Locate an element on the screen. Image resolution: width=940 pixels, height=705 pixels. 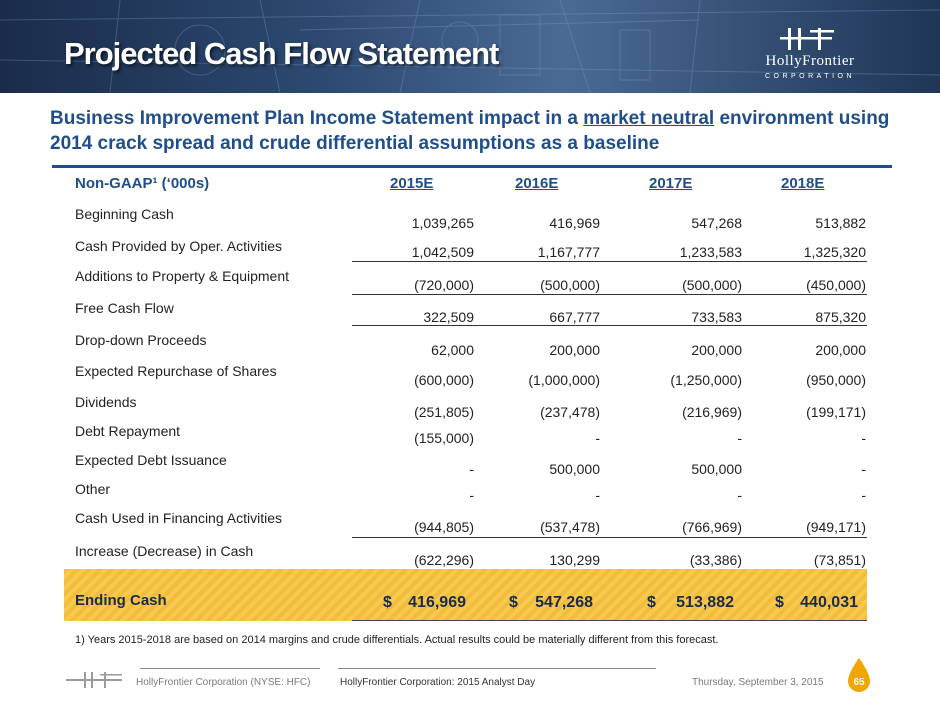
row-label: Cash Used in Financing Activities is located at coordinates (178, 518).